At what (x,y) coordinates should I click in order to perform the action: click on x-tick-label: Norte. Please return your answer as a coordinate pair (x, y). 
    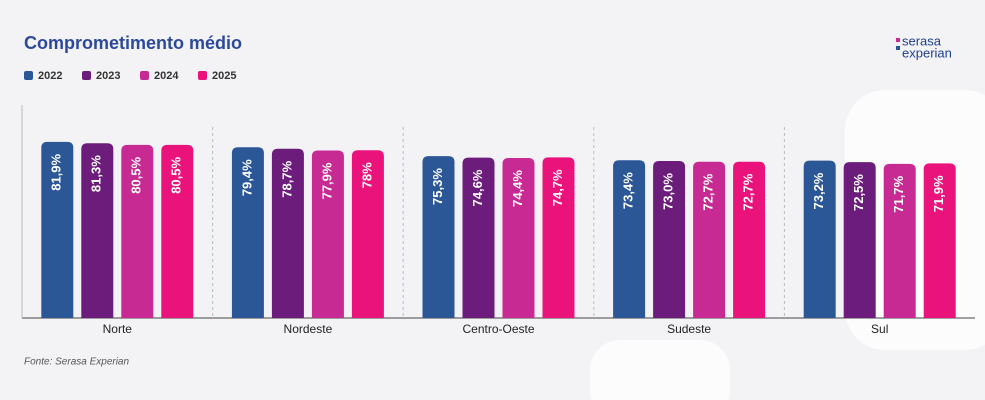
    Looking at the image, I should click on (118, 329).